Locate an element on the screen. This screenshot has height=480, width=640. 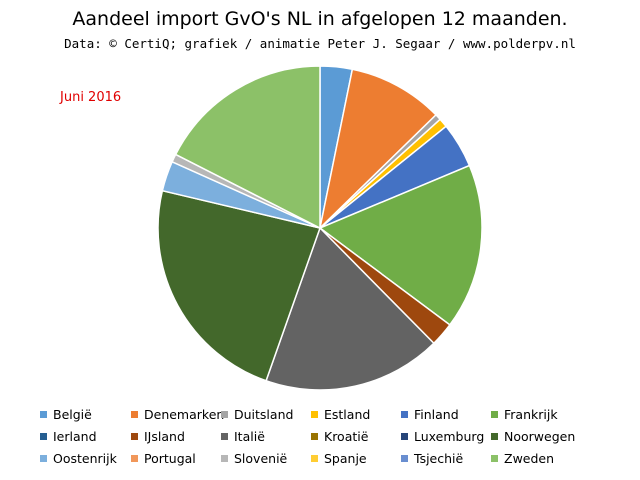
legend-label: Kroatië is located at coordinates (346, 436).